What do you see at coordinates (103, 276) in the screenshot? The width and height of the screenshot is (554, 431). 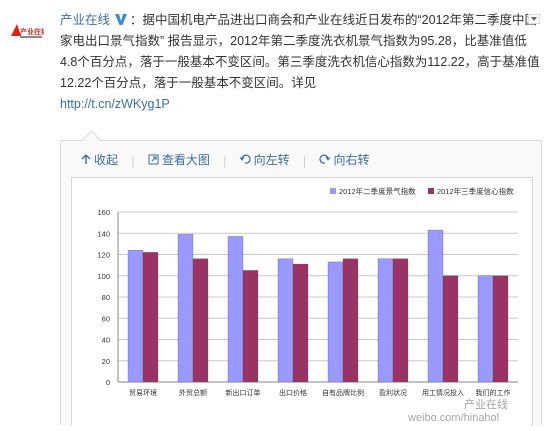 I see `y-tick-label: 100` at bounding box center [103, 276].